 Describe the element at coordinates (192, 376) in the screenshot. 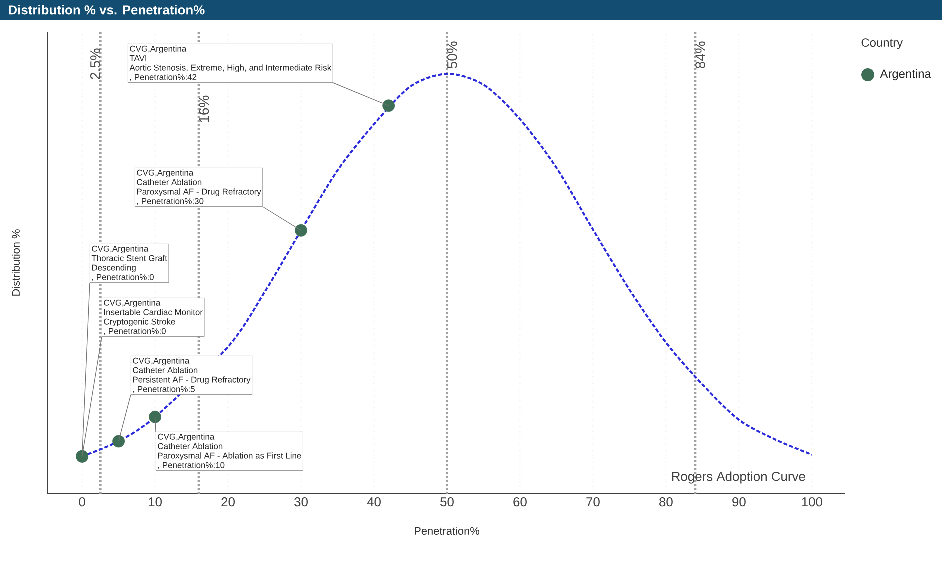

I see `annotation: CVG,Argentina Catheter Ablation Persistent AF - Drug Refractory , Penetration%:5` at that location.